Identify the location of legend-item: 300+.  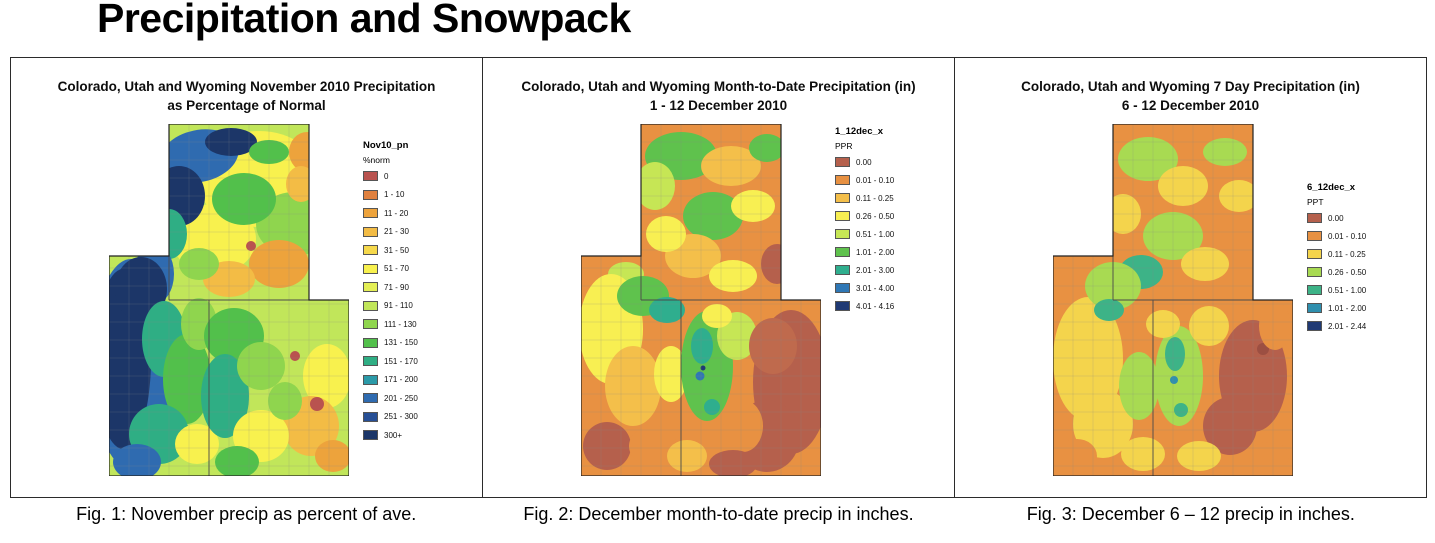
(420, 435).